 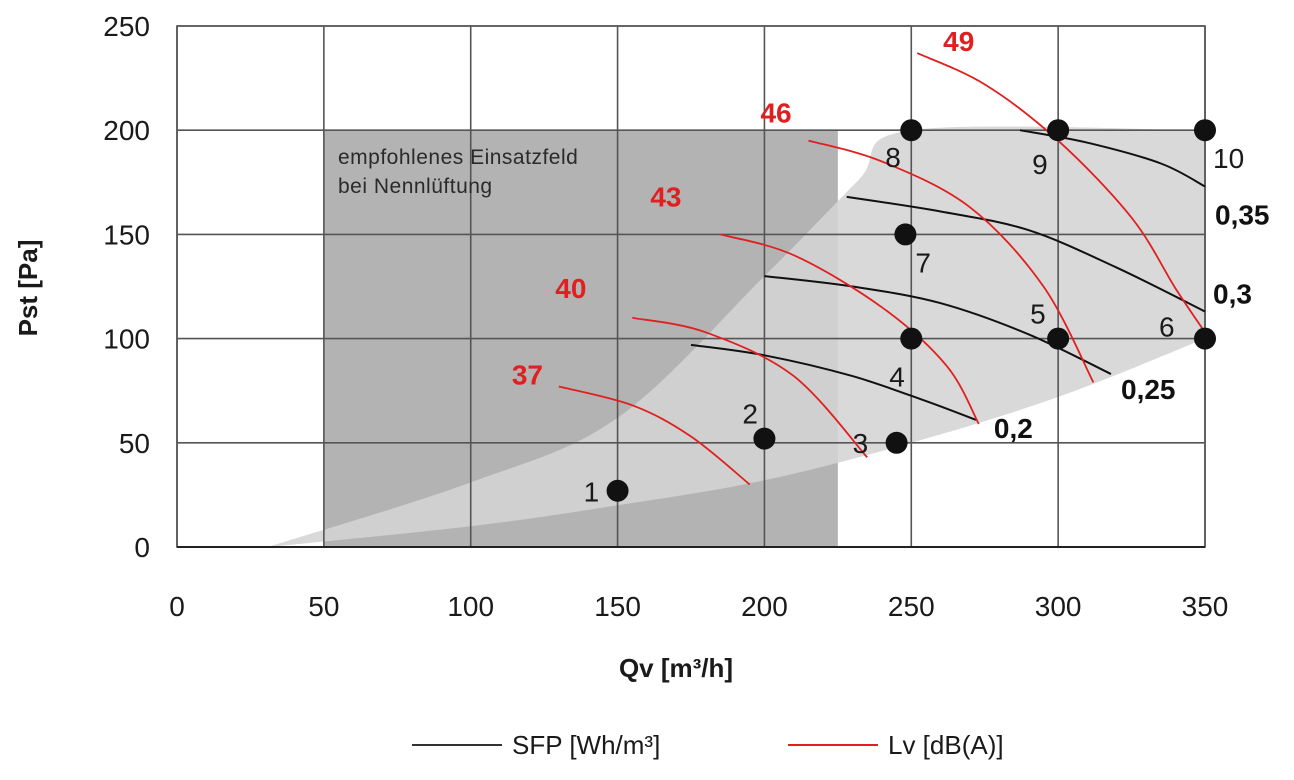 What do you see at coordinates (764, 606) in the screenshot?
I see `x-tick-label: 200` at bounding box center [764, 606].